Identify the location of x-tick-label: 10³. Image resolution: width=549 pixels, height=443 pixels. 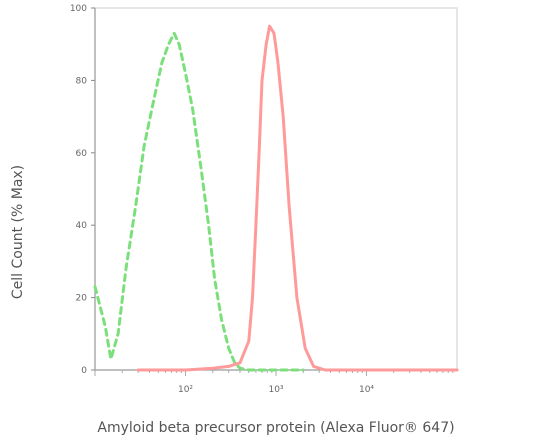
(275, 390).